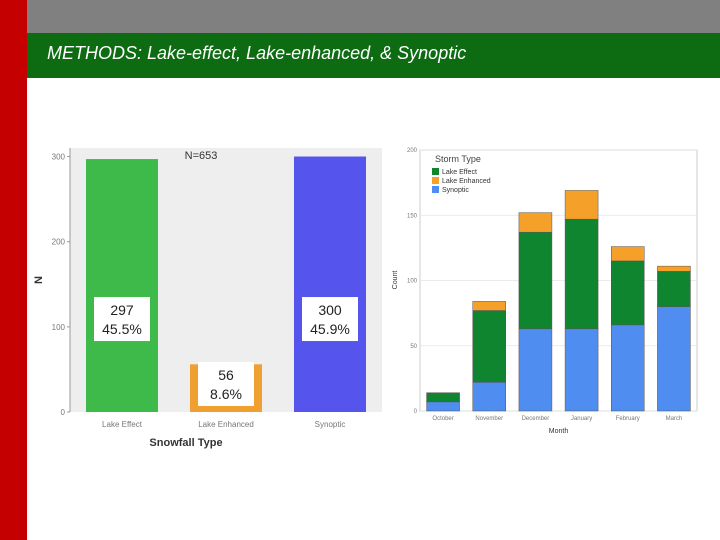 The width and height of the screenshot is (720, 540). What do you see at coordinates (455, 190) in the screenshot?
I see `legend-label: Synoptic` at bounding box center [455, 190].